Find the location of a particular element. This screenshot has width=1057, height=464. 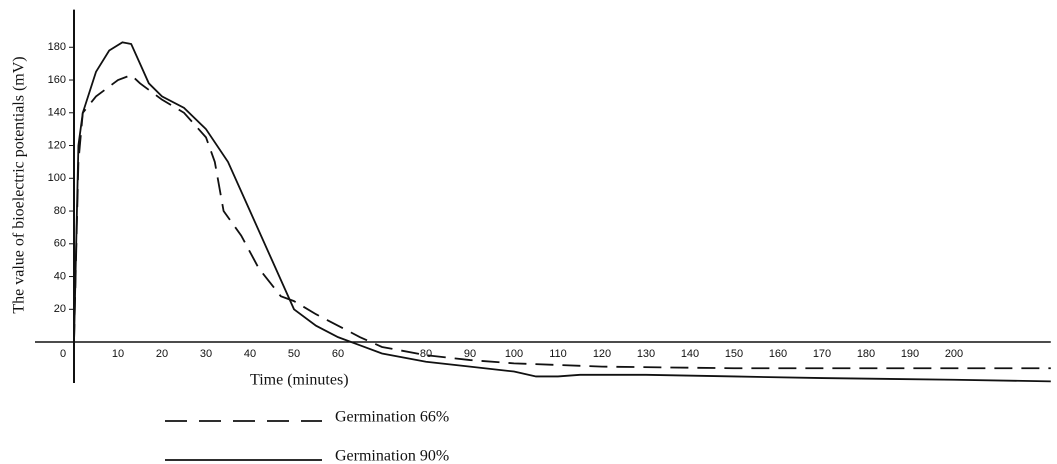

x-tick-label: 150 is located at coordinates (734, 354).